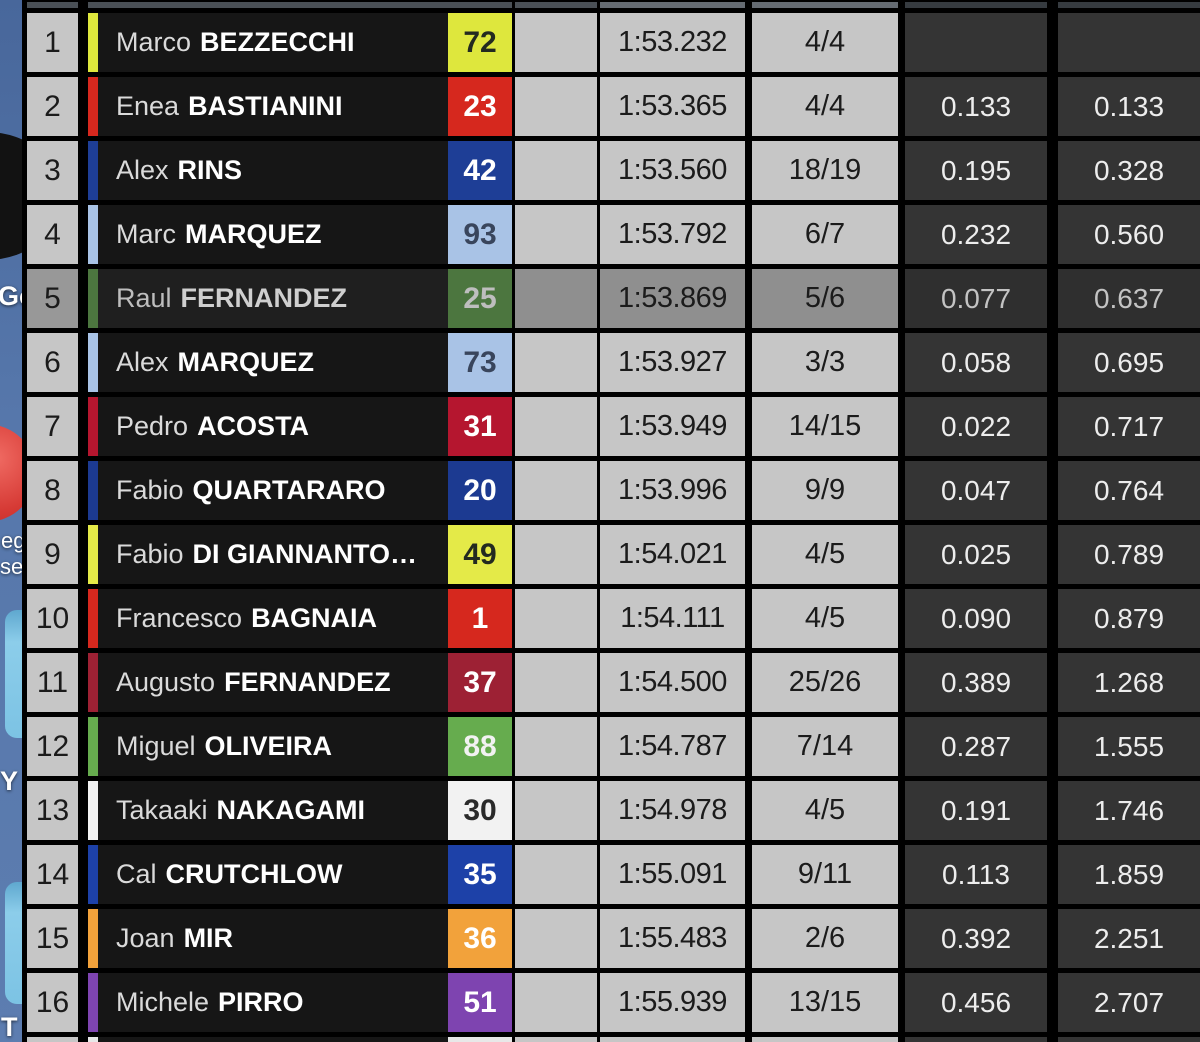 Image resolution: width=1200 pixels, height=1042 pixels. I want to click on timing-row: 14 Cal CRUTCHLOW 35 1:55.091 9/11 0.113 1.859, so click(613, 874).